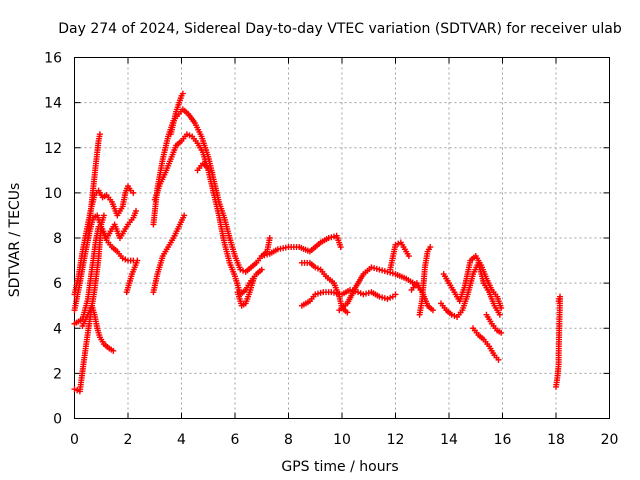 The height and width of the screenshot is (480, 640). I want to click on x-tick-label: 6, so click(235, 440).